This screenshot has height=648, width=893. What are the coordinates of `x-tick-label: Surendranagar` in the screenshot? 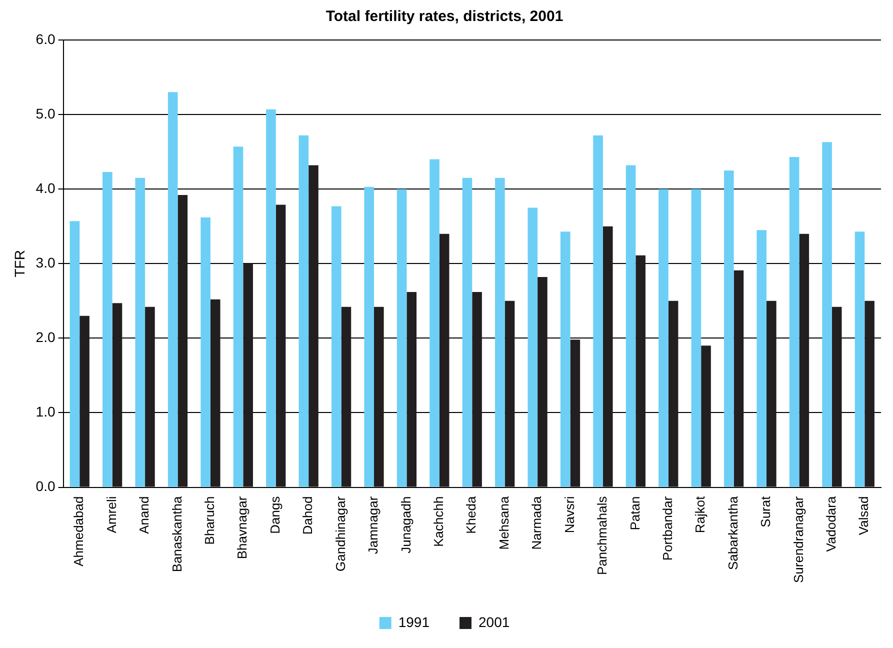 It's located at (798, 540).